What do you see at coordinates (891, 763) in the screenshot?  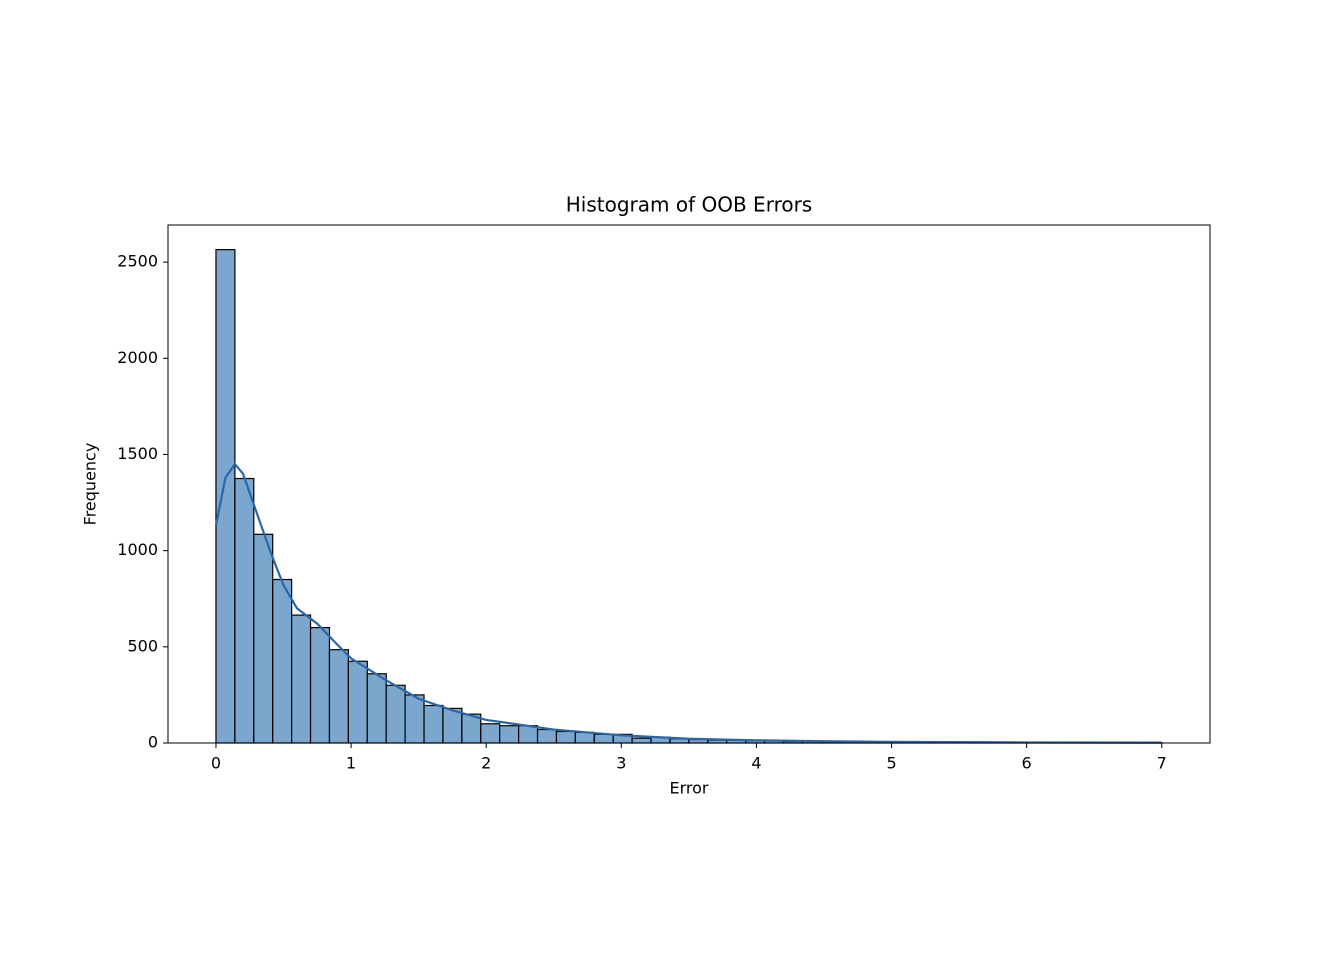 I see `x-tick-label: 5` at bounding box center [891, 763].